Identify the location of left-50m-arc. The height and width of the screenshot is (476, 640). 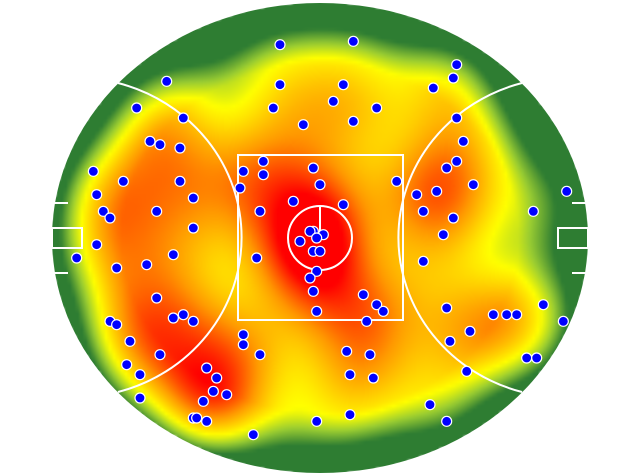
(180, 237).